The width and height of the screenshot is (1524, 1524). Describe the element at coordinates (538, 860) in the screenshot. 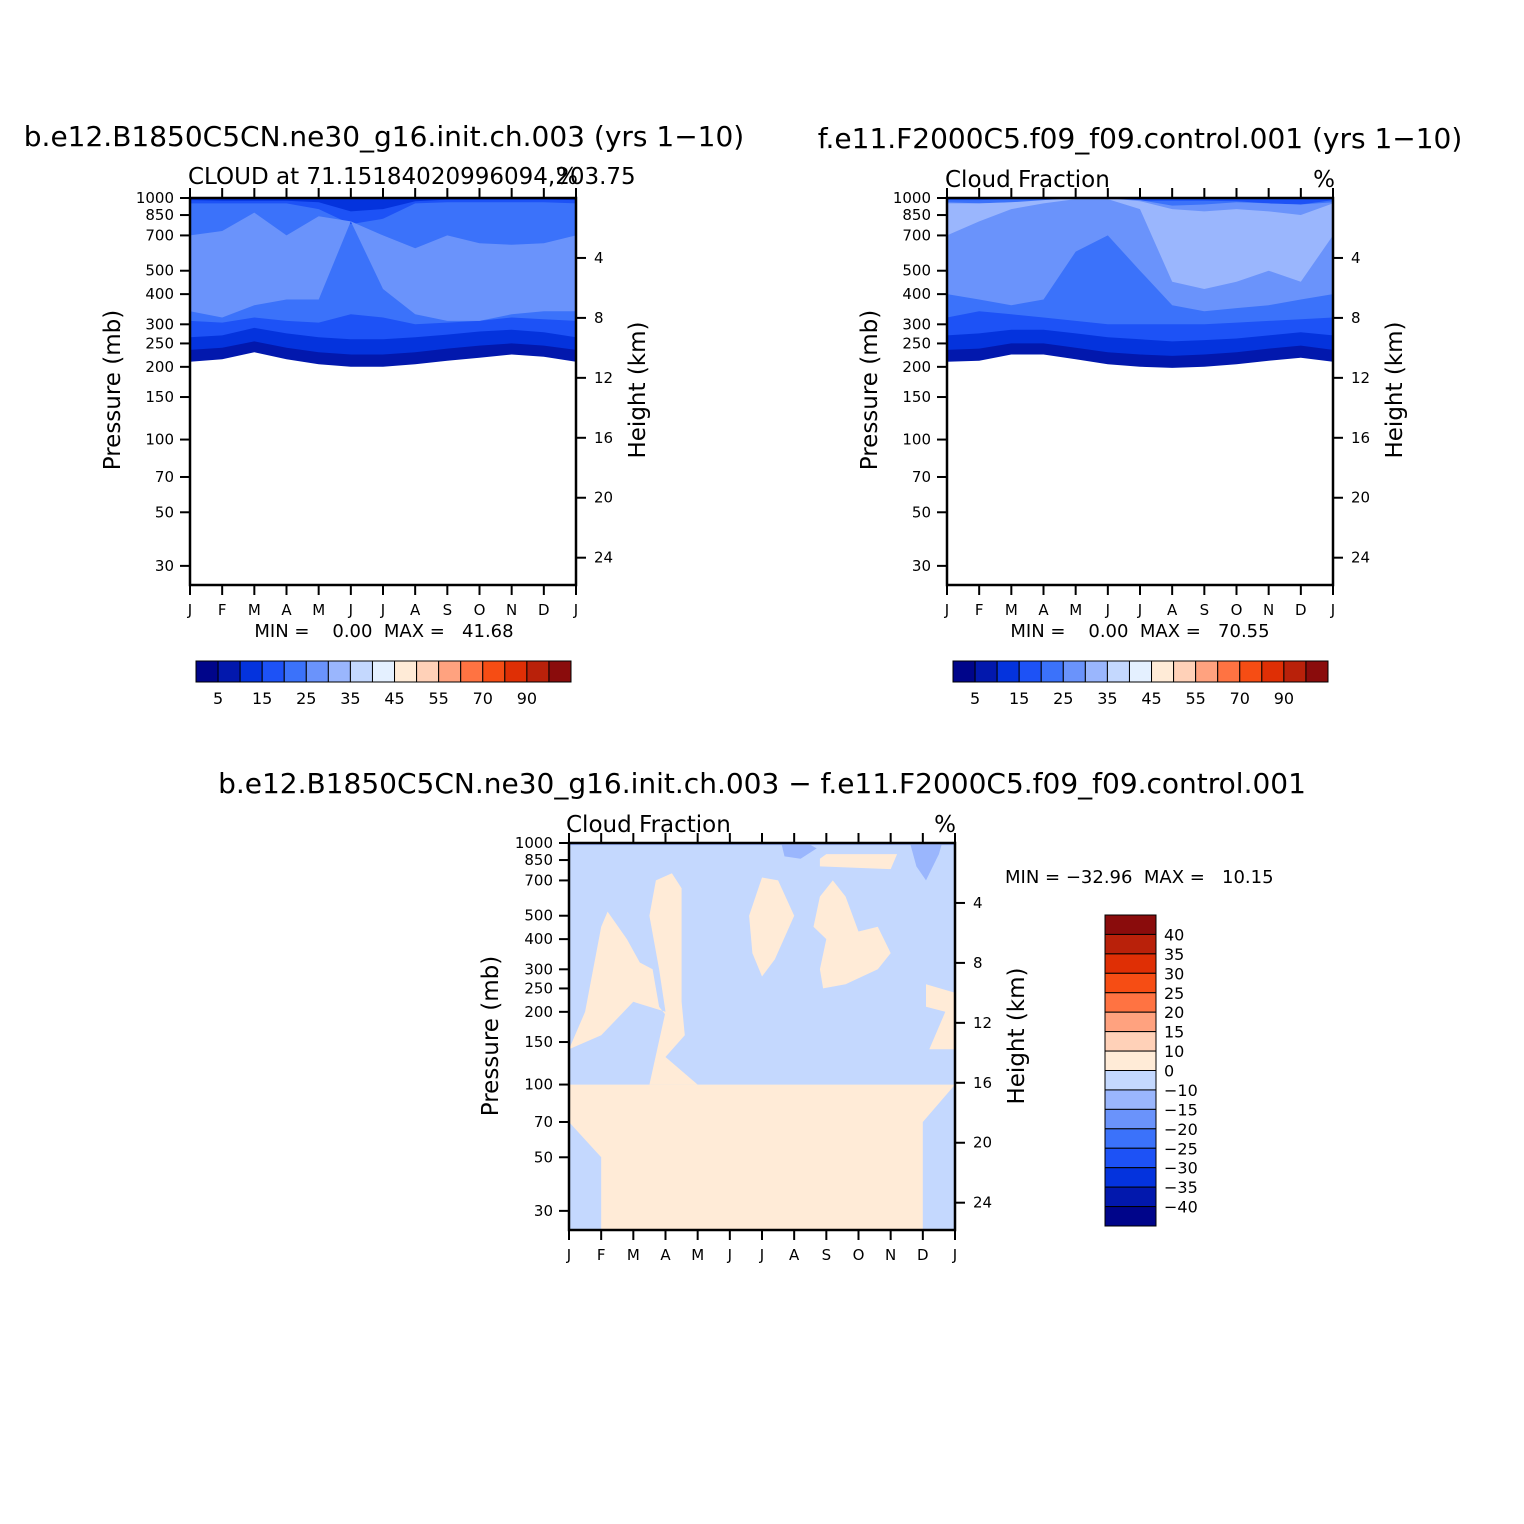

I see `y-tick-label: 850` at that location.